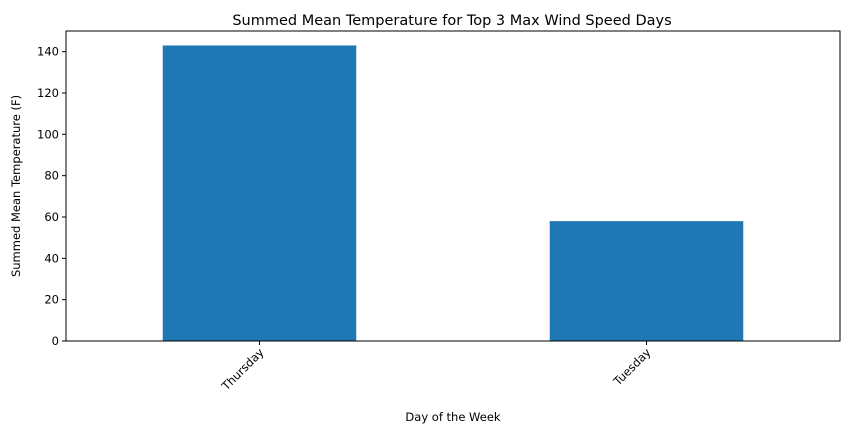 This screenshot has width=850, height=439. What do you see at coordinates (51, 196) in the screenshot?
I see `y-axis: 0 20 40 60 80 100 120 140` at bounding box center [51, 196].